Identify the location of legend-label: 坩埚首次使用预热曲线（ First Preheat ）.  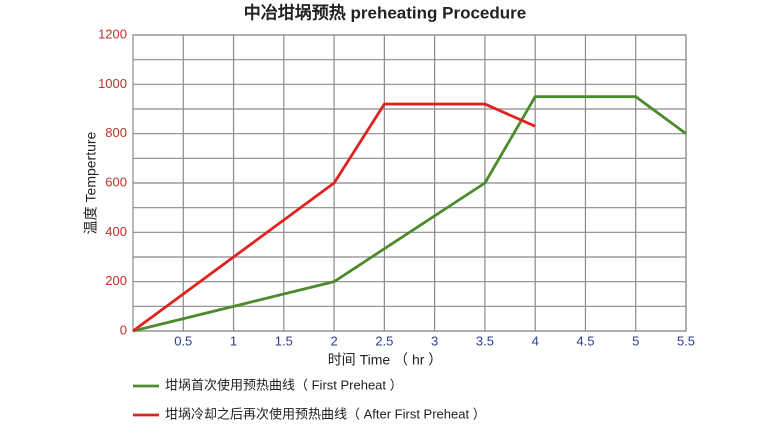
(284, 384).